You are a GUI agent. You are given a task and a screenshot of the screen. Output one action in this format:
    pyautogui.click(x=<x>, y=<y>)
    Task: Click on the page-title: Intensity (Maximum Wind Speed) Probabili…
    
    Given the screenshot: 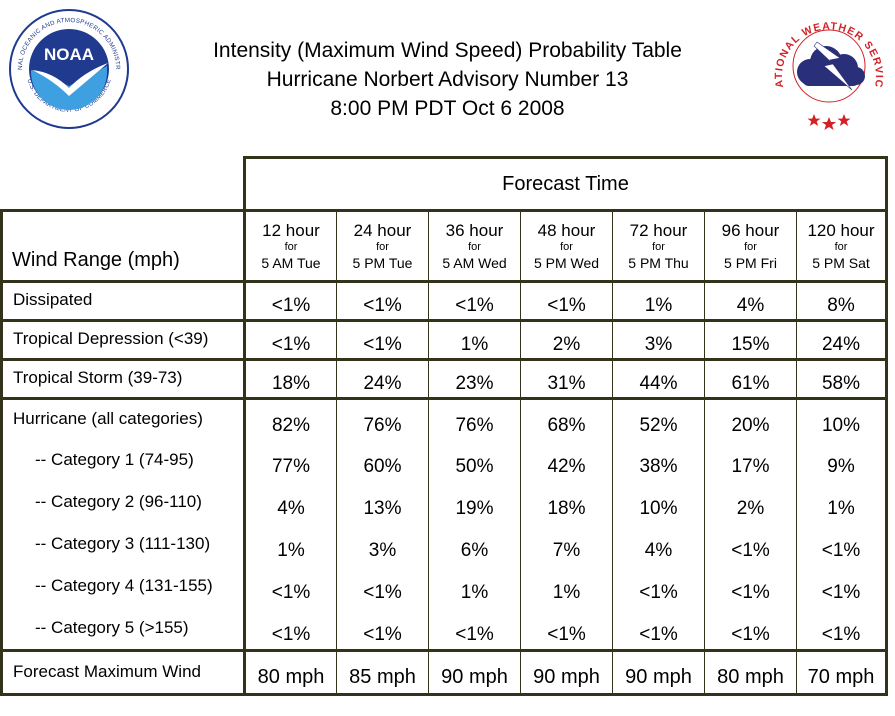 What is the action you would take?
    pyautogui.click(x=447, y=79)
    